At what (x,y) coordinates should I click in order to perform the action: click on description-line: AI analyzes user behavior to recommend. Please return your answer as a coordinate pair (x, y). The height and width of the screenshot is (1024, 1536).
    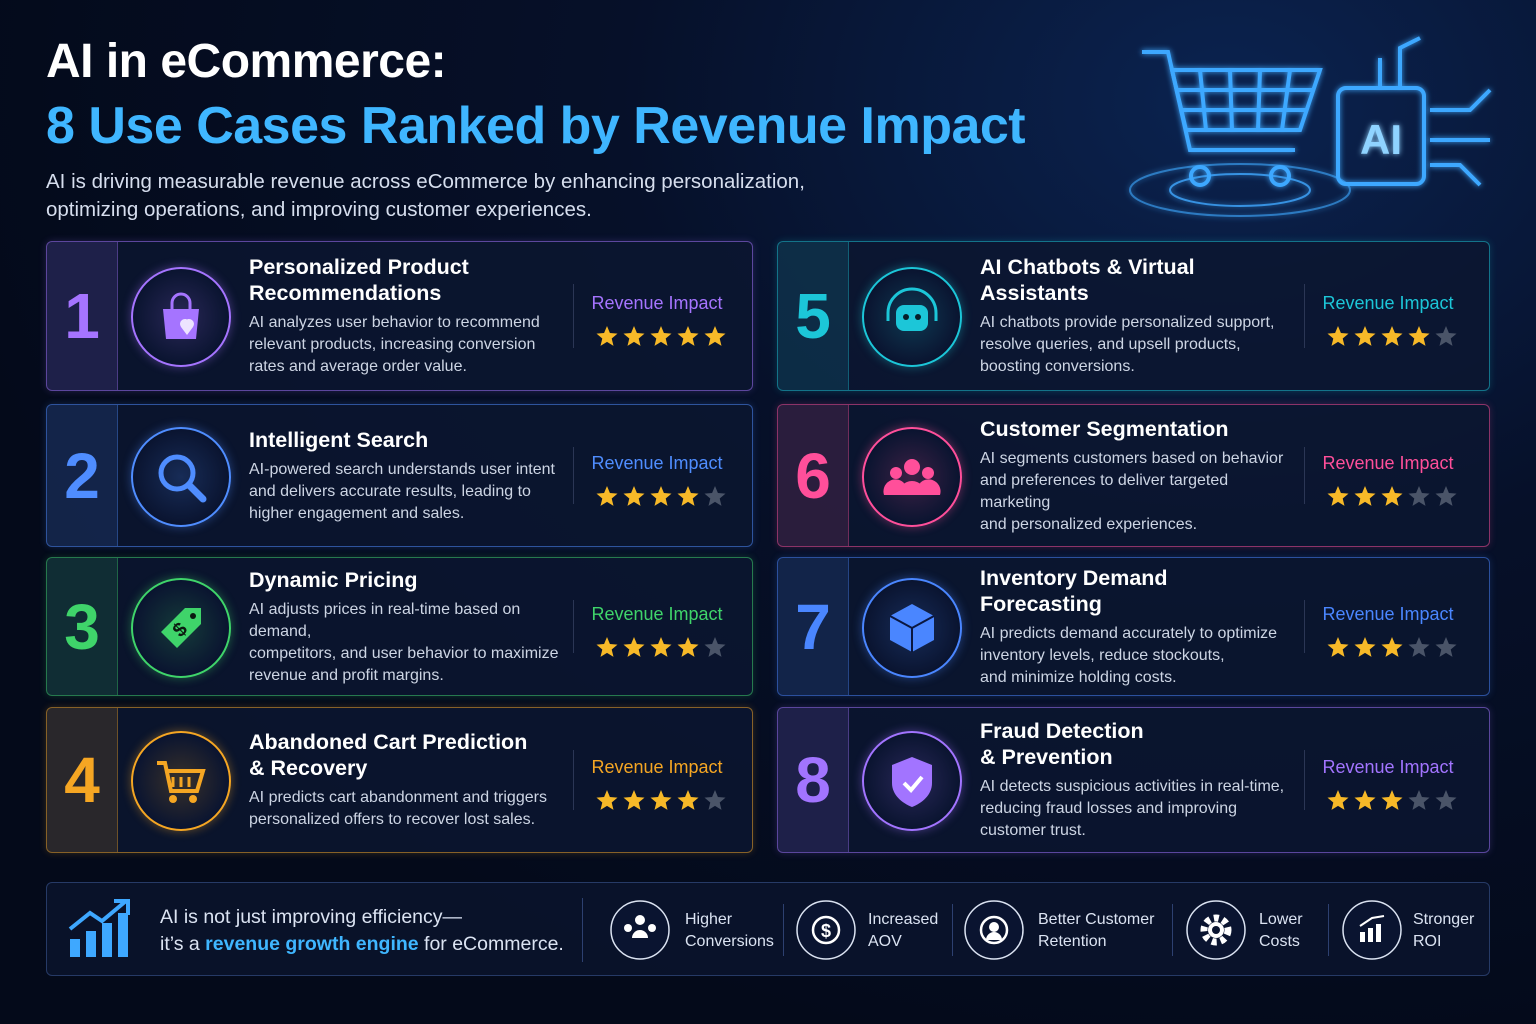
    Looking at the image, I should click on (394, 322).